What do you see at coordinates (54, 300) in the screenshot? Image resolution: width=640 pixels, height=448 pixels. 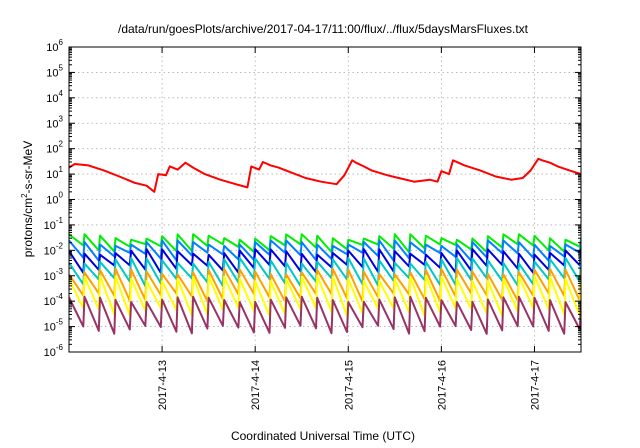 I see `y-tick-label: 10⁻⁴` at bounding box center [54, 300].